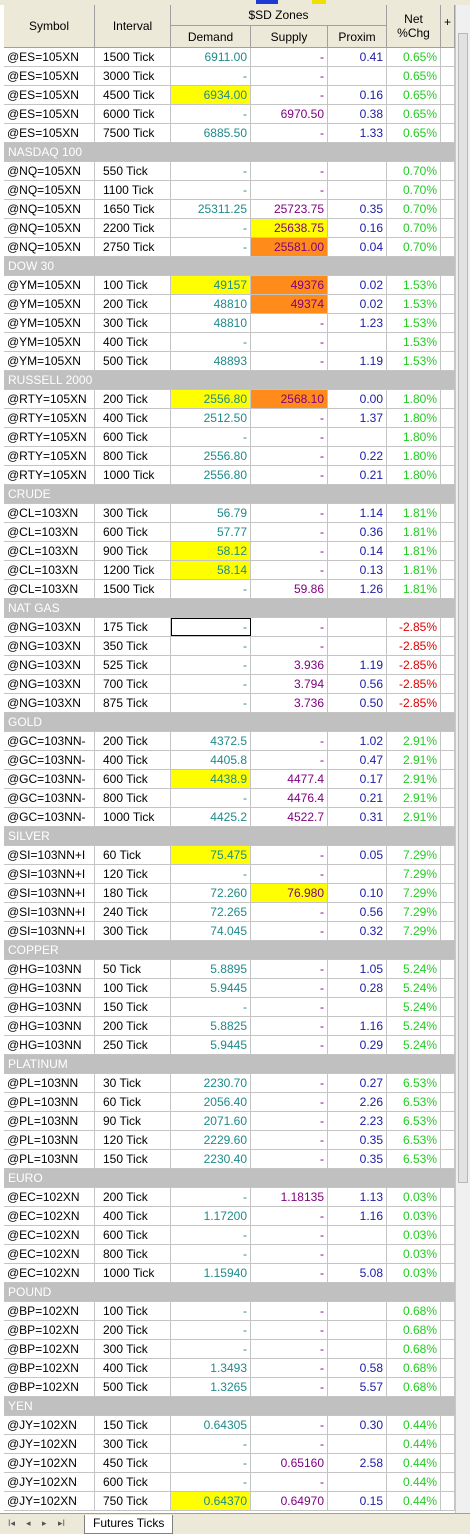 The width and height of the screenshot is (470, 1534). Describe the element at coordinates (211, 418) in the screenshot. I see `demand-cell: 2512.50` at that location.